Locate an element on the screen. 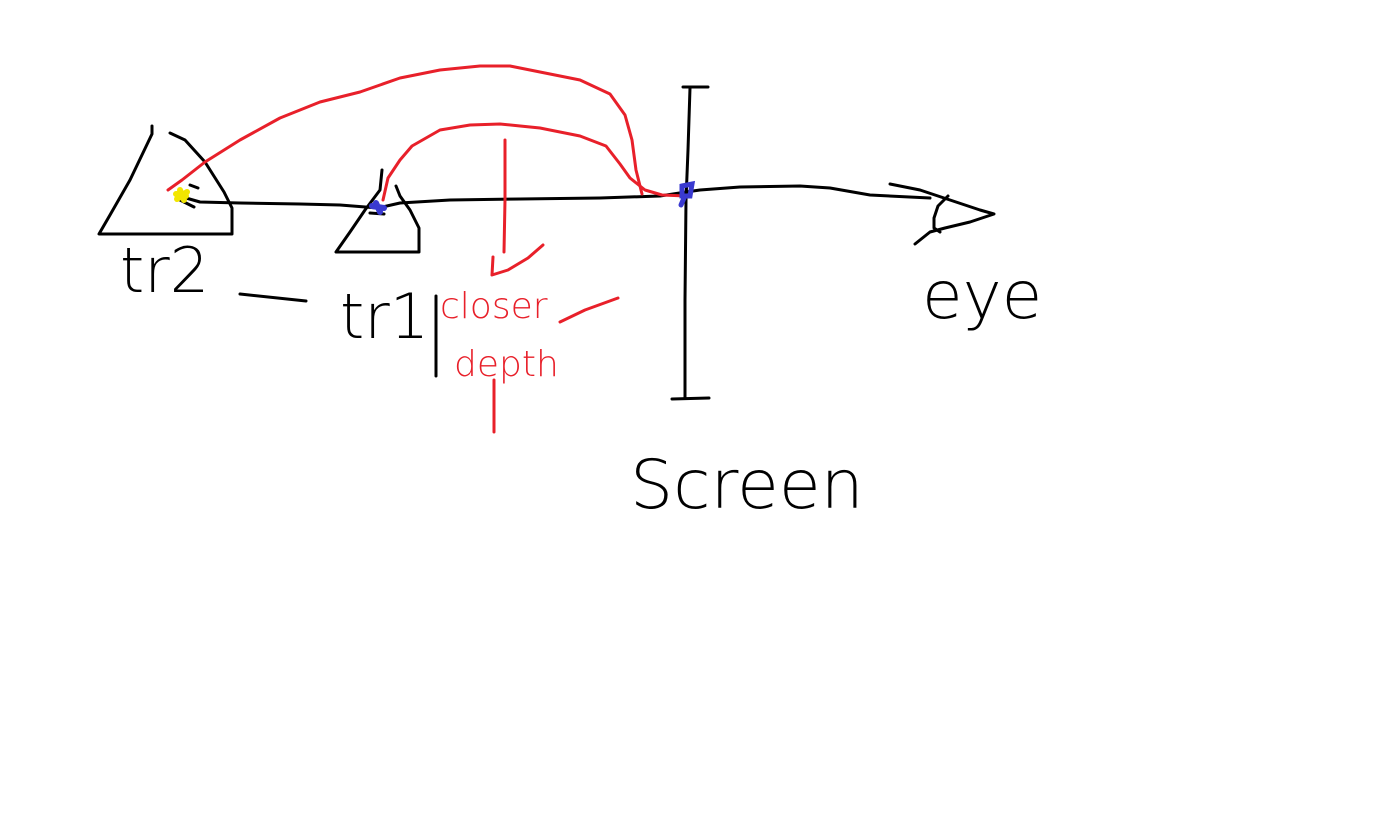 The width and height of the screenshot is (1399, 818). label-tr2: tr2 is located at coordinates (164, 270).